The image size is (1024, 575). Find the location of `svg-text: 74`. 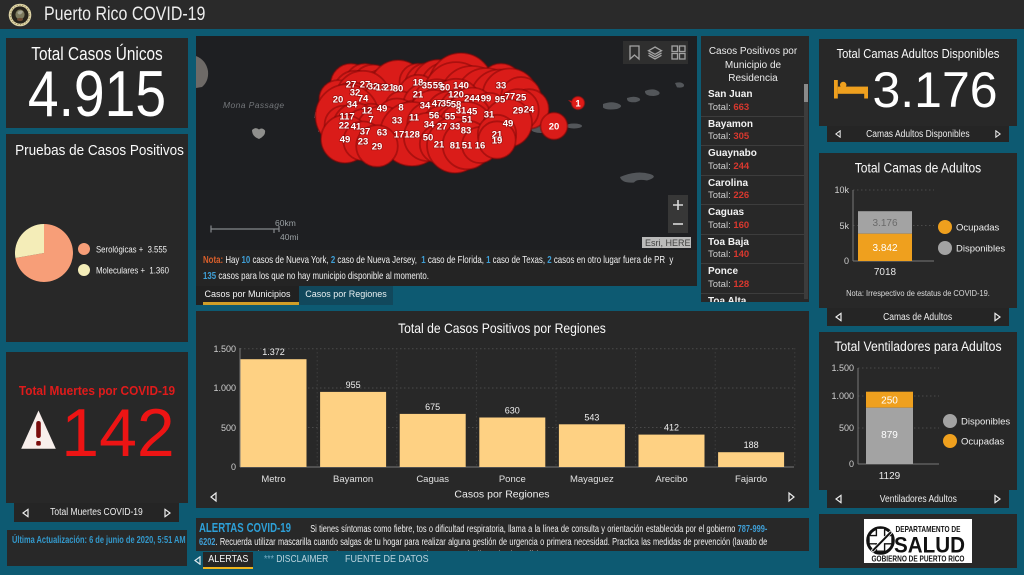

svg-text: 74 is located at coordinates (363, 99).